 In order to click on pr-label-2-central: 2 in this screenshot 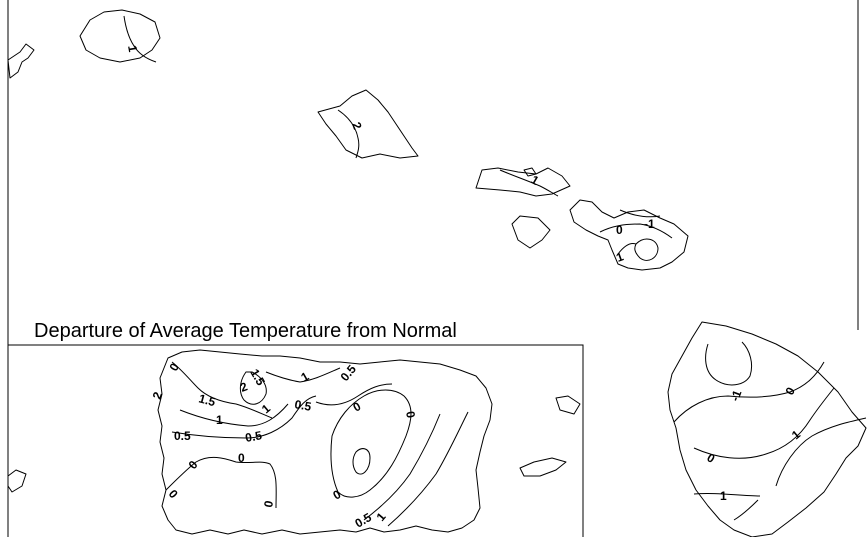, I will do `click(243, 387)`.